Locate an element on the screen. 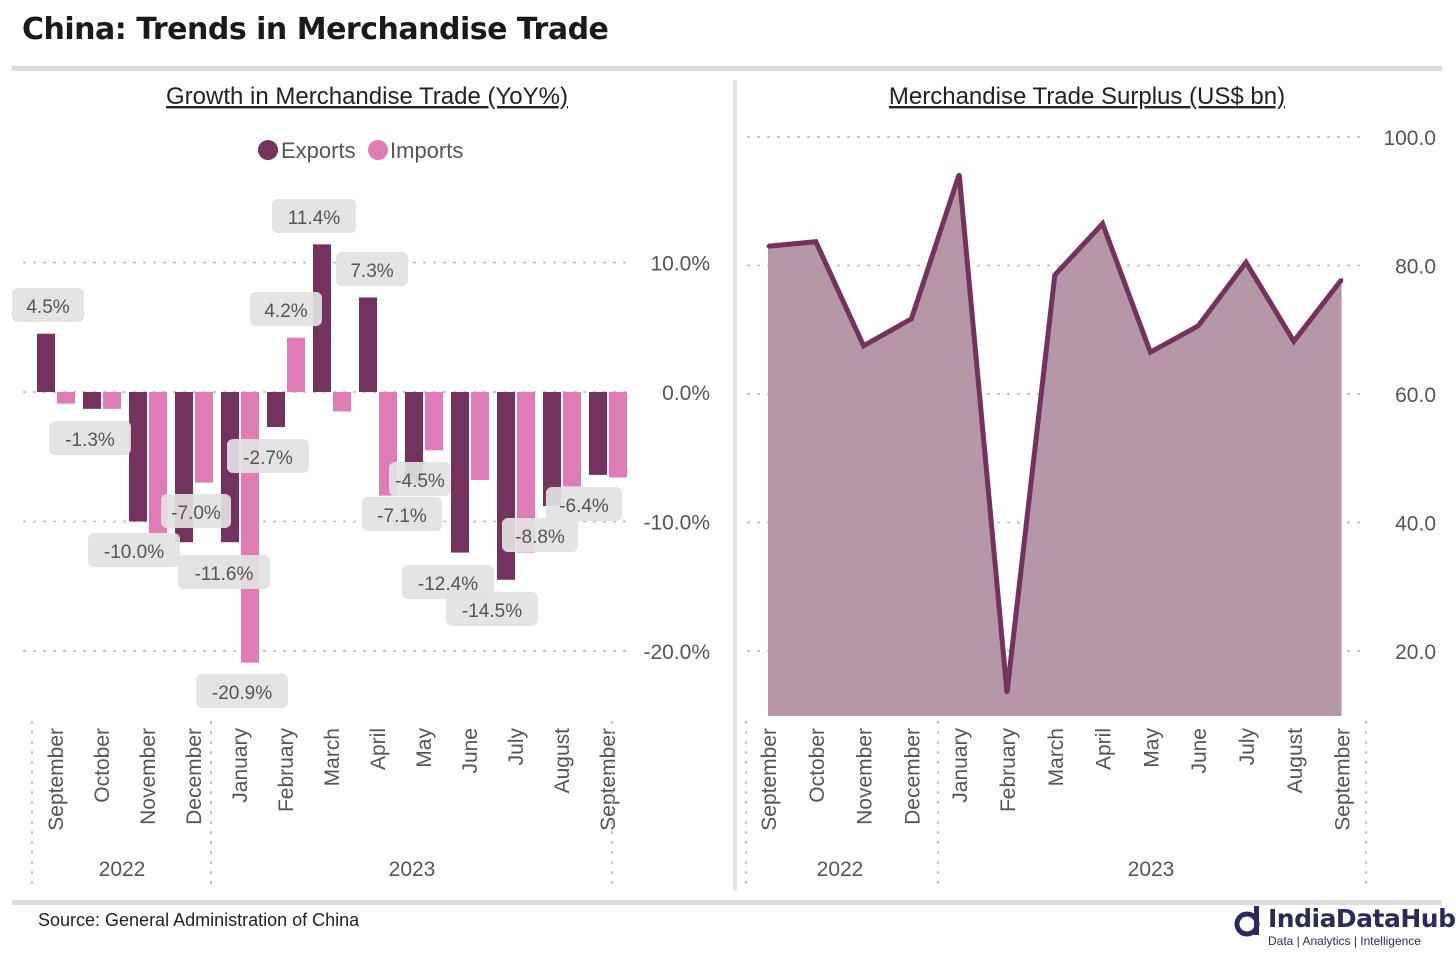 This screenshot has height=964, width=1456. data-label: -14.5% is located at coordinates (492, 611).